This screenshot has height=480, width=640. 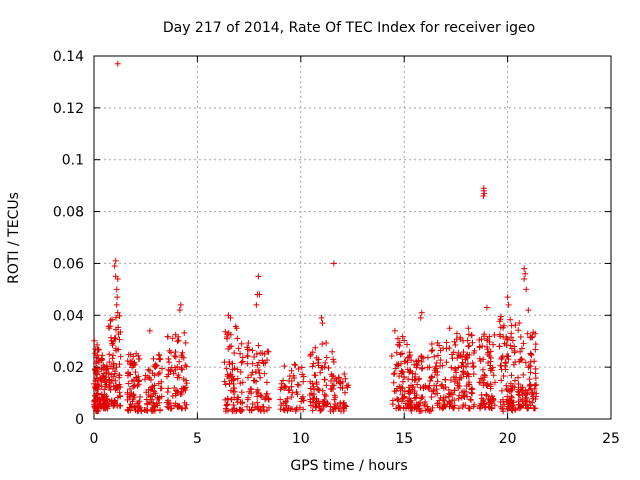 What do you see at coordinates (508, 439) in the screenshot?
I see `x-tick-label: 20` at bounding box center [508, 439].